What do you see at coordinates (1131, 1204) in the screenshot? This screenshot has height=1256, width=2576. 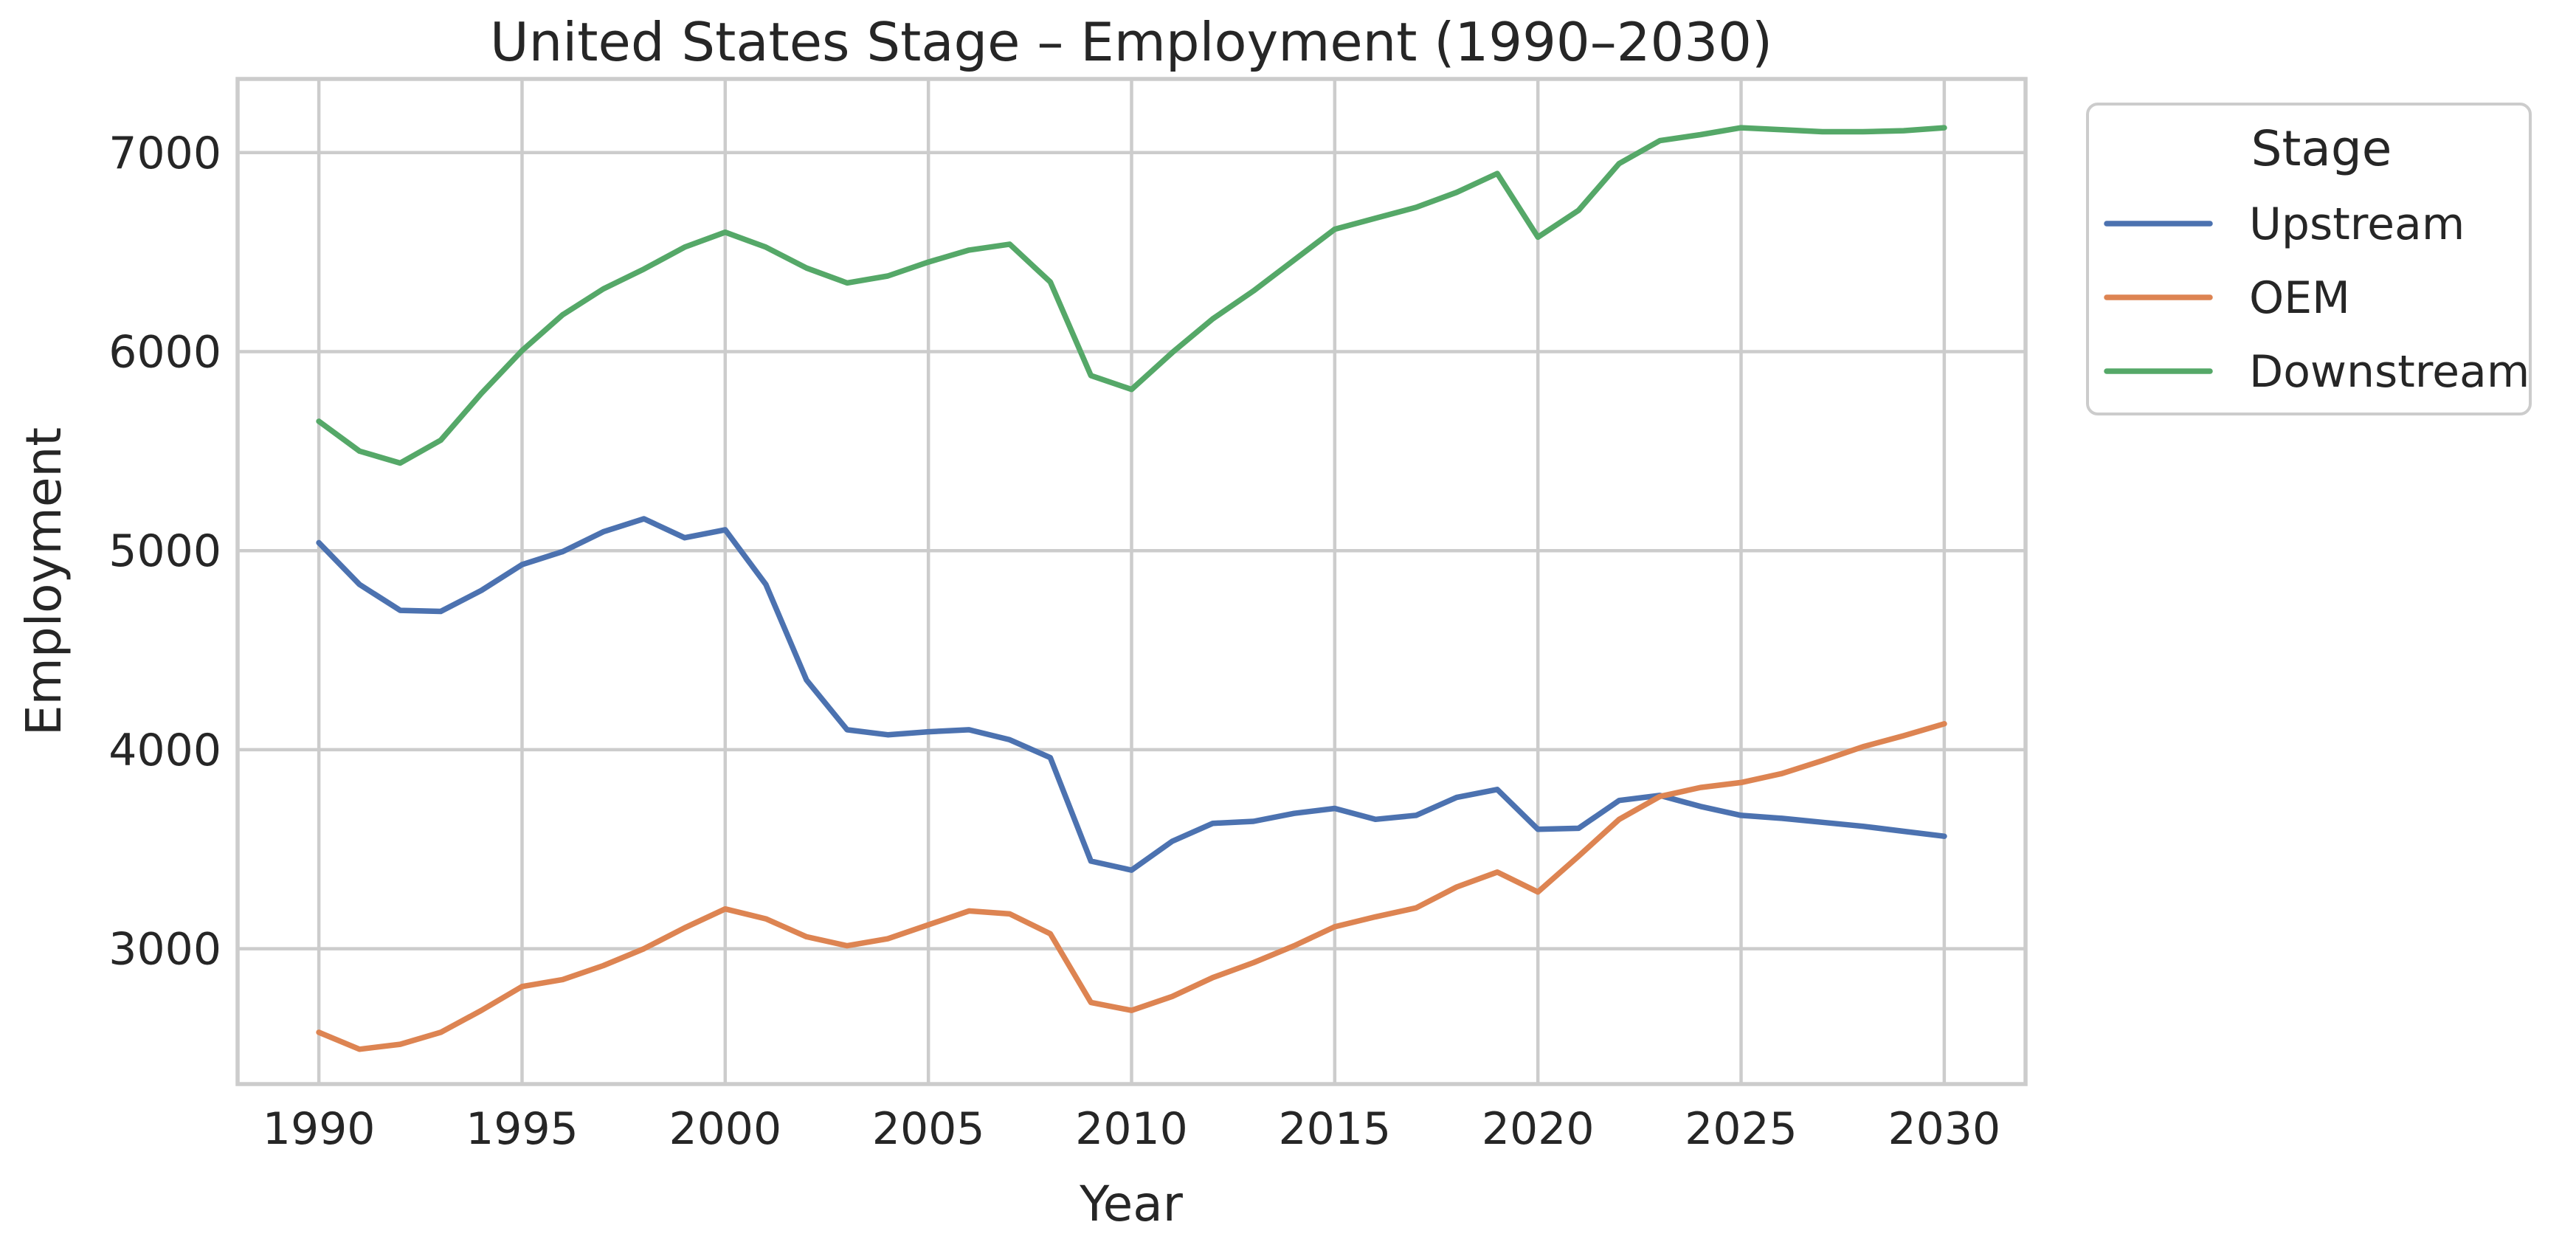 I see `x-axis-title: Year` at bounding box center [1131, 1204].